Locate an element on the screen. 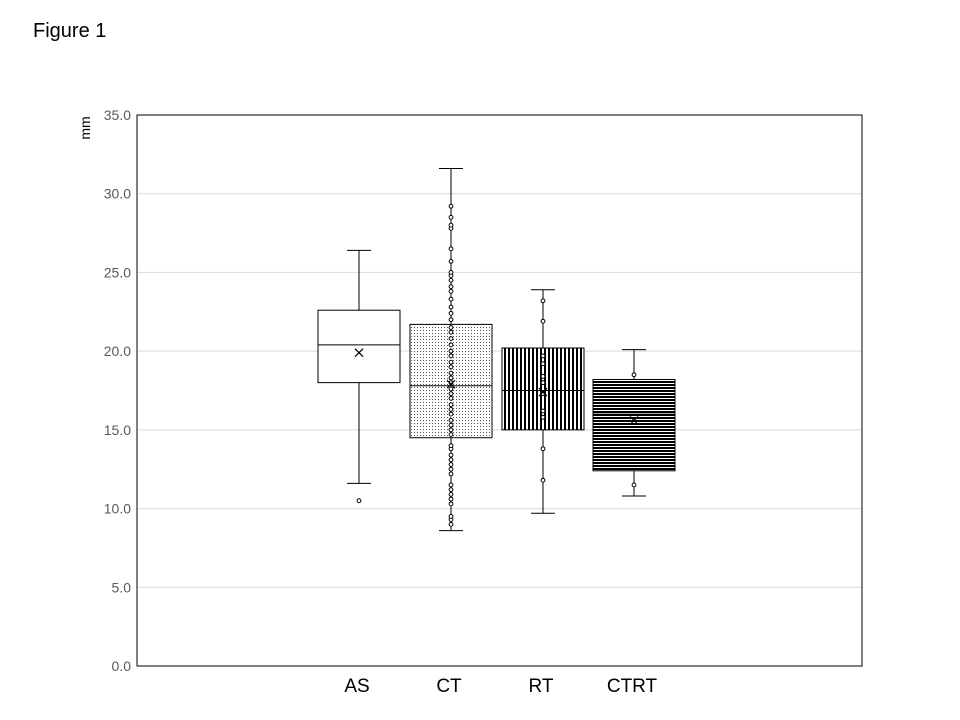  y-tick-label: 35.0 is located at coordinates (117, 115).